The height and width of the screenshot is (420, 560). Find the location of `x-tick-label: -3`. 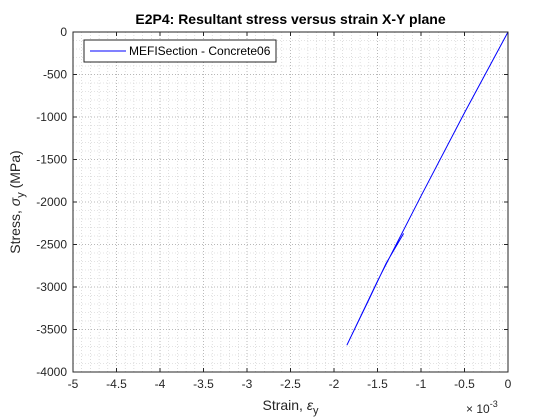

x-tick-label: -3 is located at coordinates (247, 384).